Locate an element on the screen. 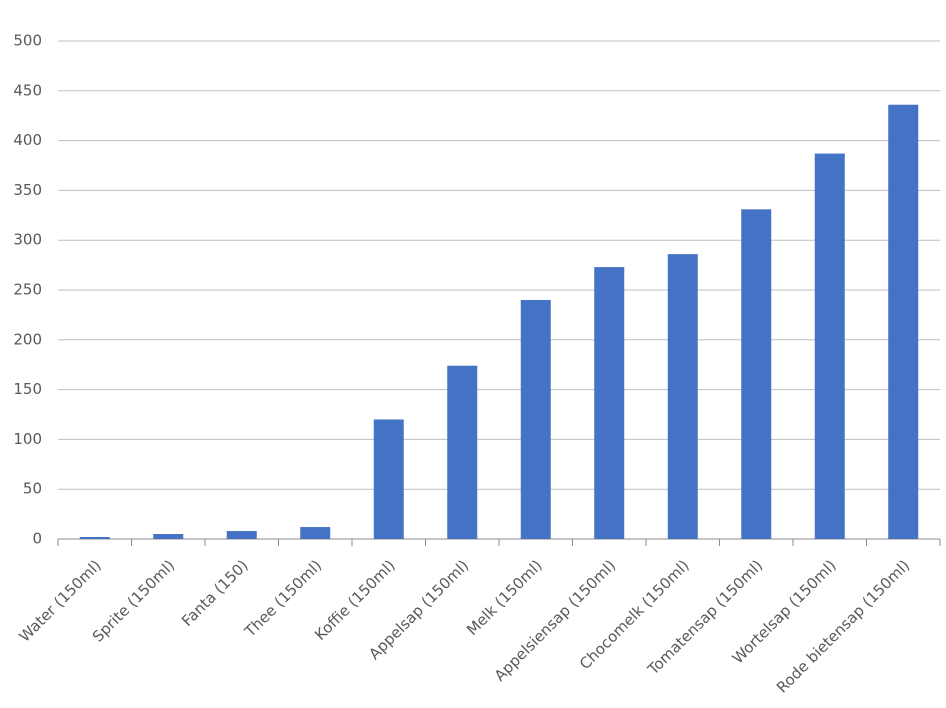 This screenshot has height=708, width=946. y-tick-label: 300 is located at coordinates (27, 240).